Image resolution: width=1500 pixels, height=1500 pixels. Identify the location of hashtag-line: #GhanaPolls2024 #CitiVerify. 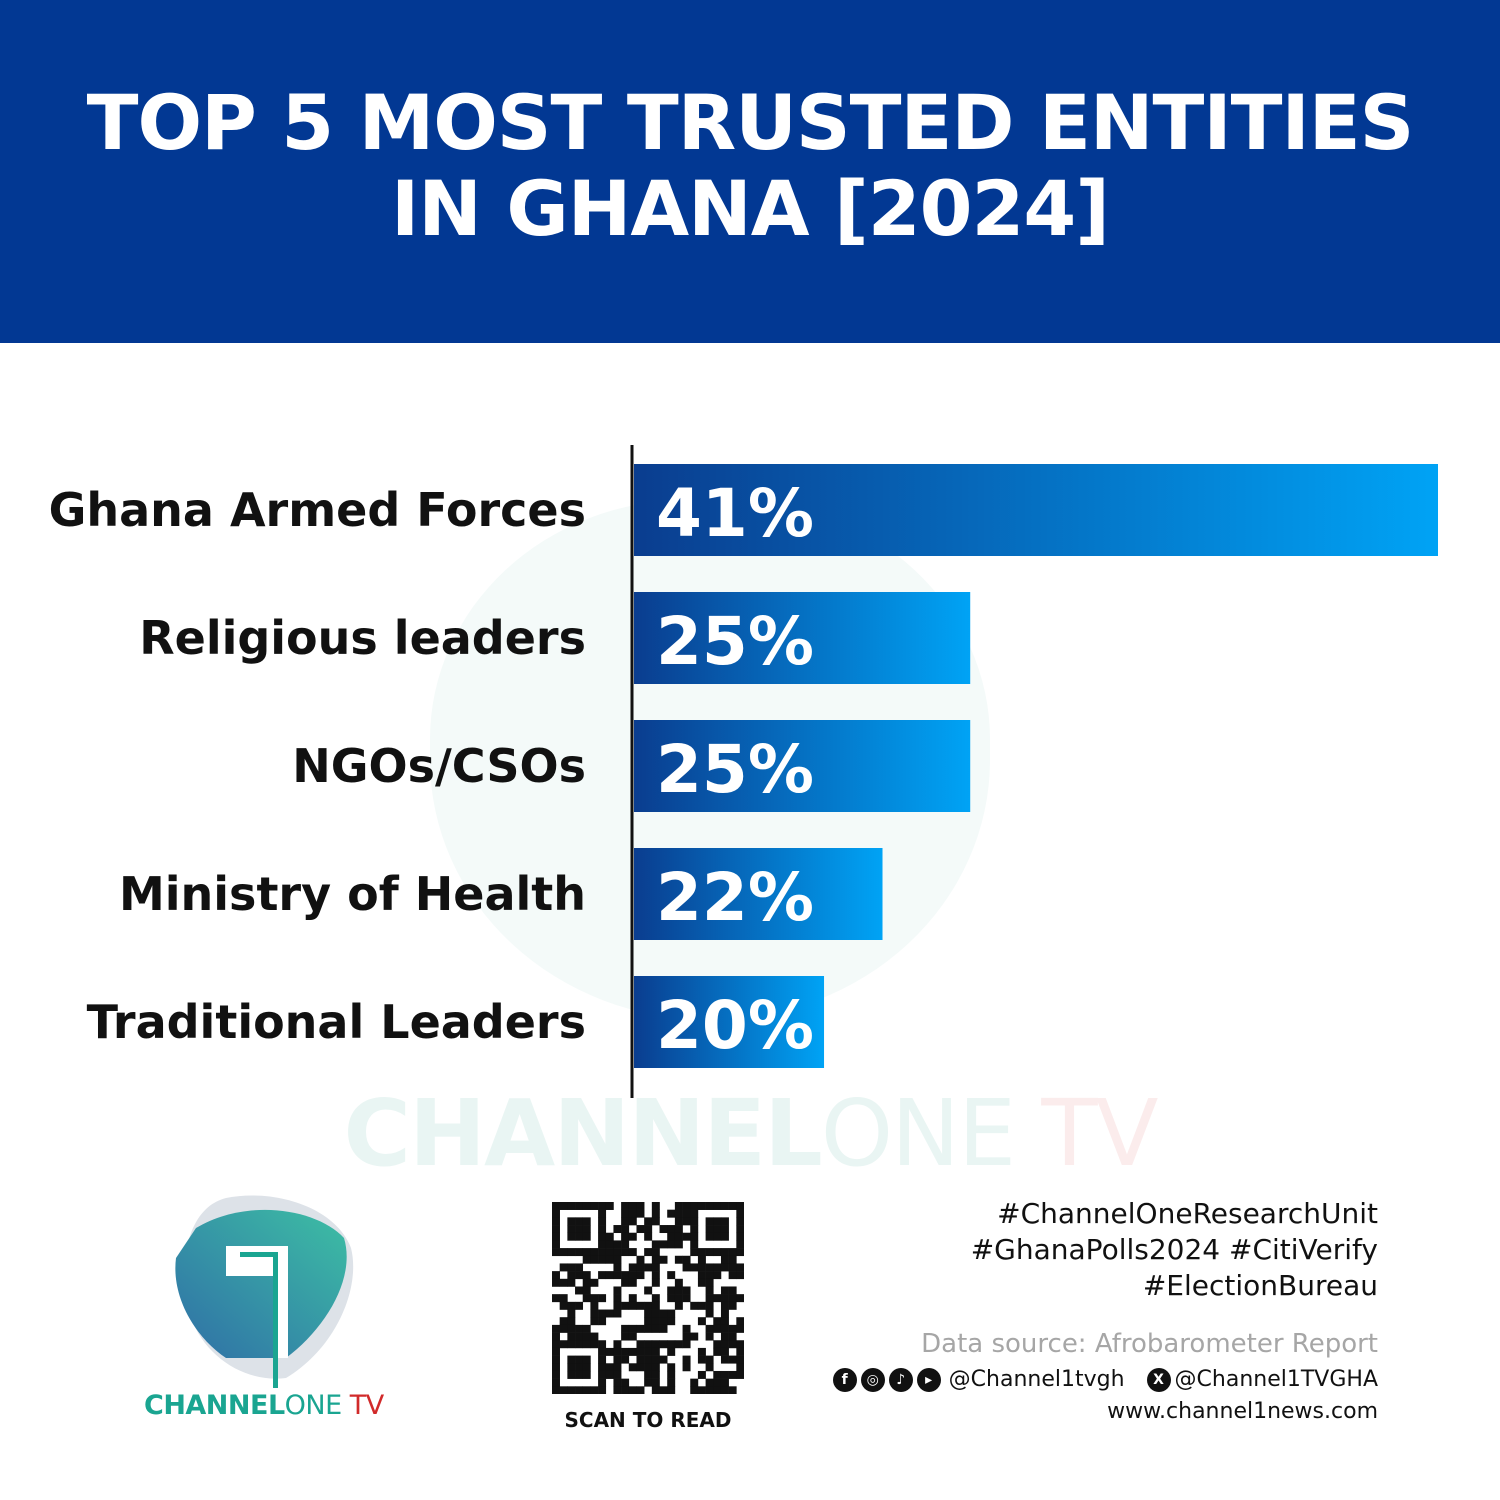
(1174, 1249).